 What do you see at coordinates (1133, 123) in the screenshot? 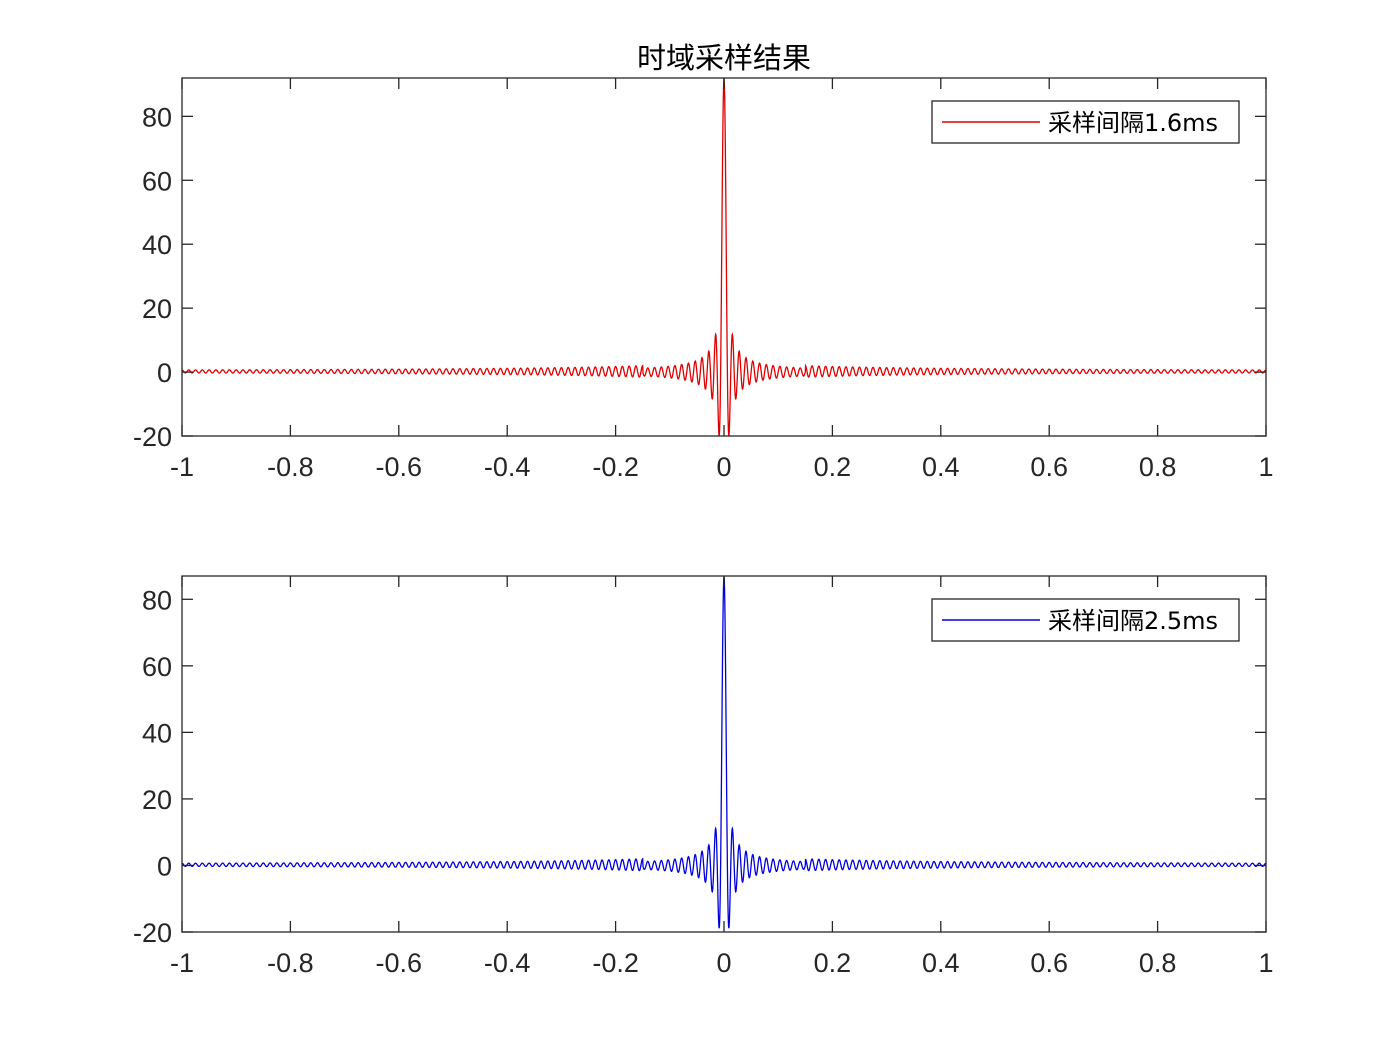
I see `legend-label: 采样间隔1.6ms` at bounding box center [1133, 123].